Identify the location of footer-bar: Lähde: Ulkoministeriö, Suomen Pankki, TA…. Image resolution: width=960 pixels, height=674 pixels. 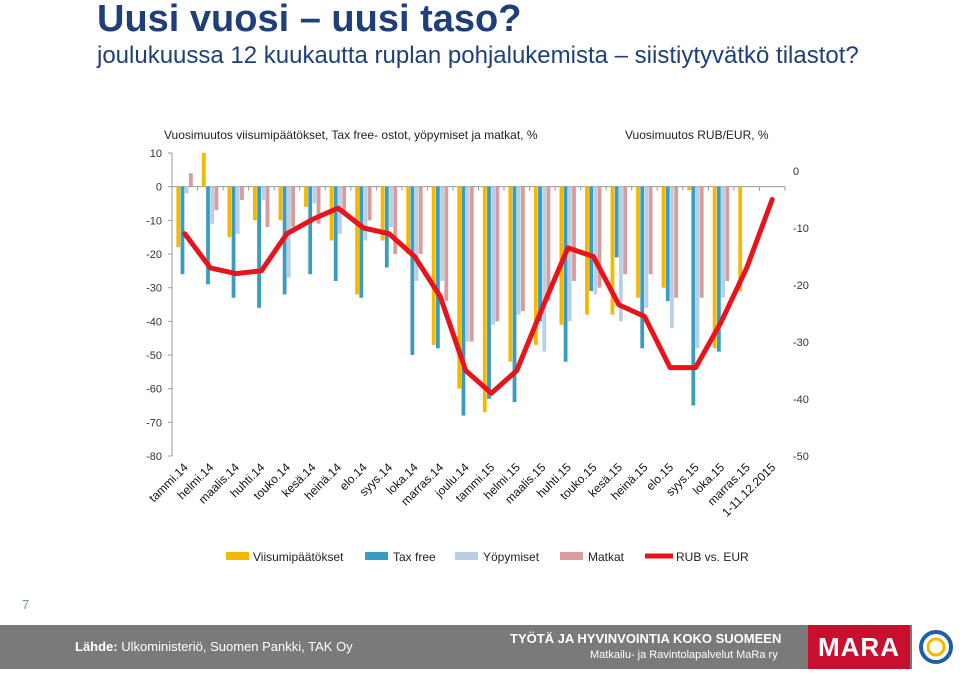
(480, 647).